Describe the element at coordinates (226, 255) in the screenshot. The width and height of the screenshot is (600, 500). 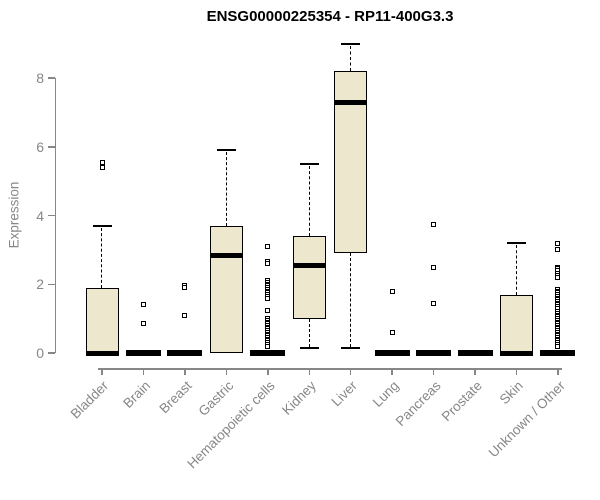
I see `median-gastric` at that location.